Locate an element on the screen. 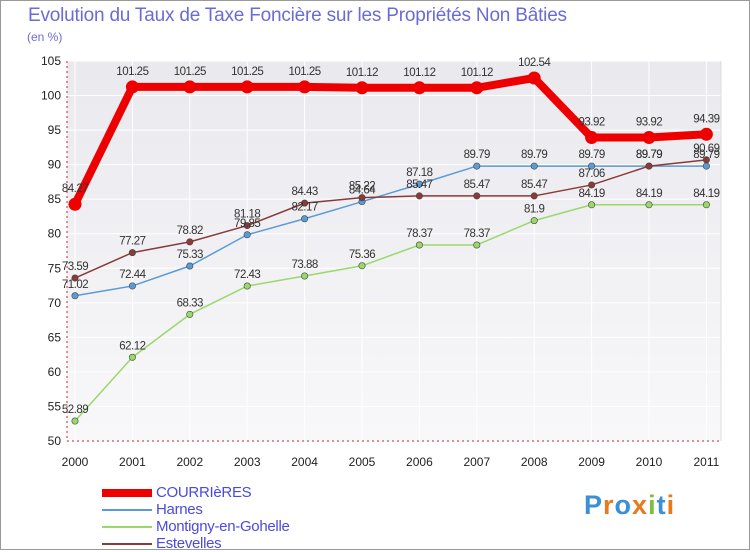 This screenshot has width=750, height=552. data-label: 84.27 is located at coordinates (75, 189).